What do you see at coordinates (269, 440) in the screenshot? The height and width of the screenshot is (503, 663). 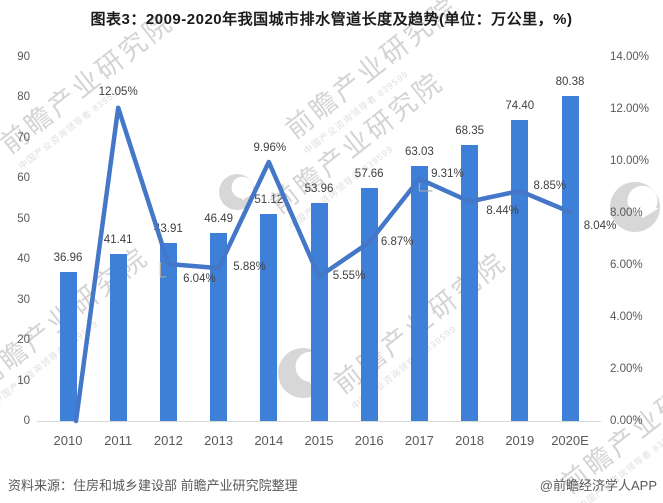 I see `x-axis-label: 2014` at bounding box center [269, 440].